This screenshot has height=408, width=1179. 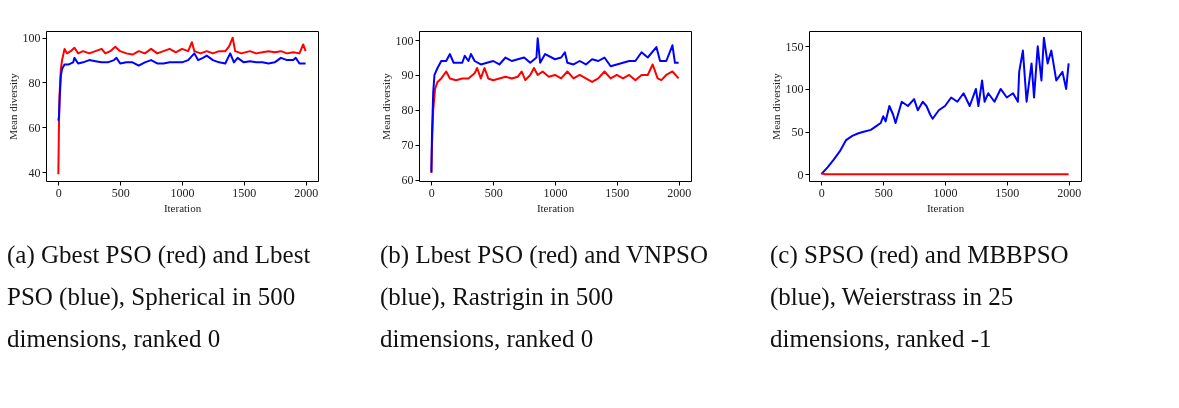 I want to click on y-tick-label: 150, so click(x=794, y=46).